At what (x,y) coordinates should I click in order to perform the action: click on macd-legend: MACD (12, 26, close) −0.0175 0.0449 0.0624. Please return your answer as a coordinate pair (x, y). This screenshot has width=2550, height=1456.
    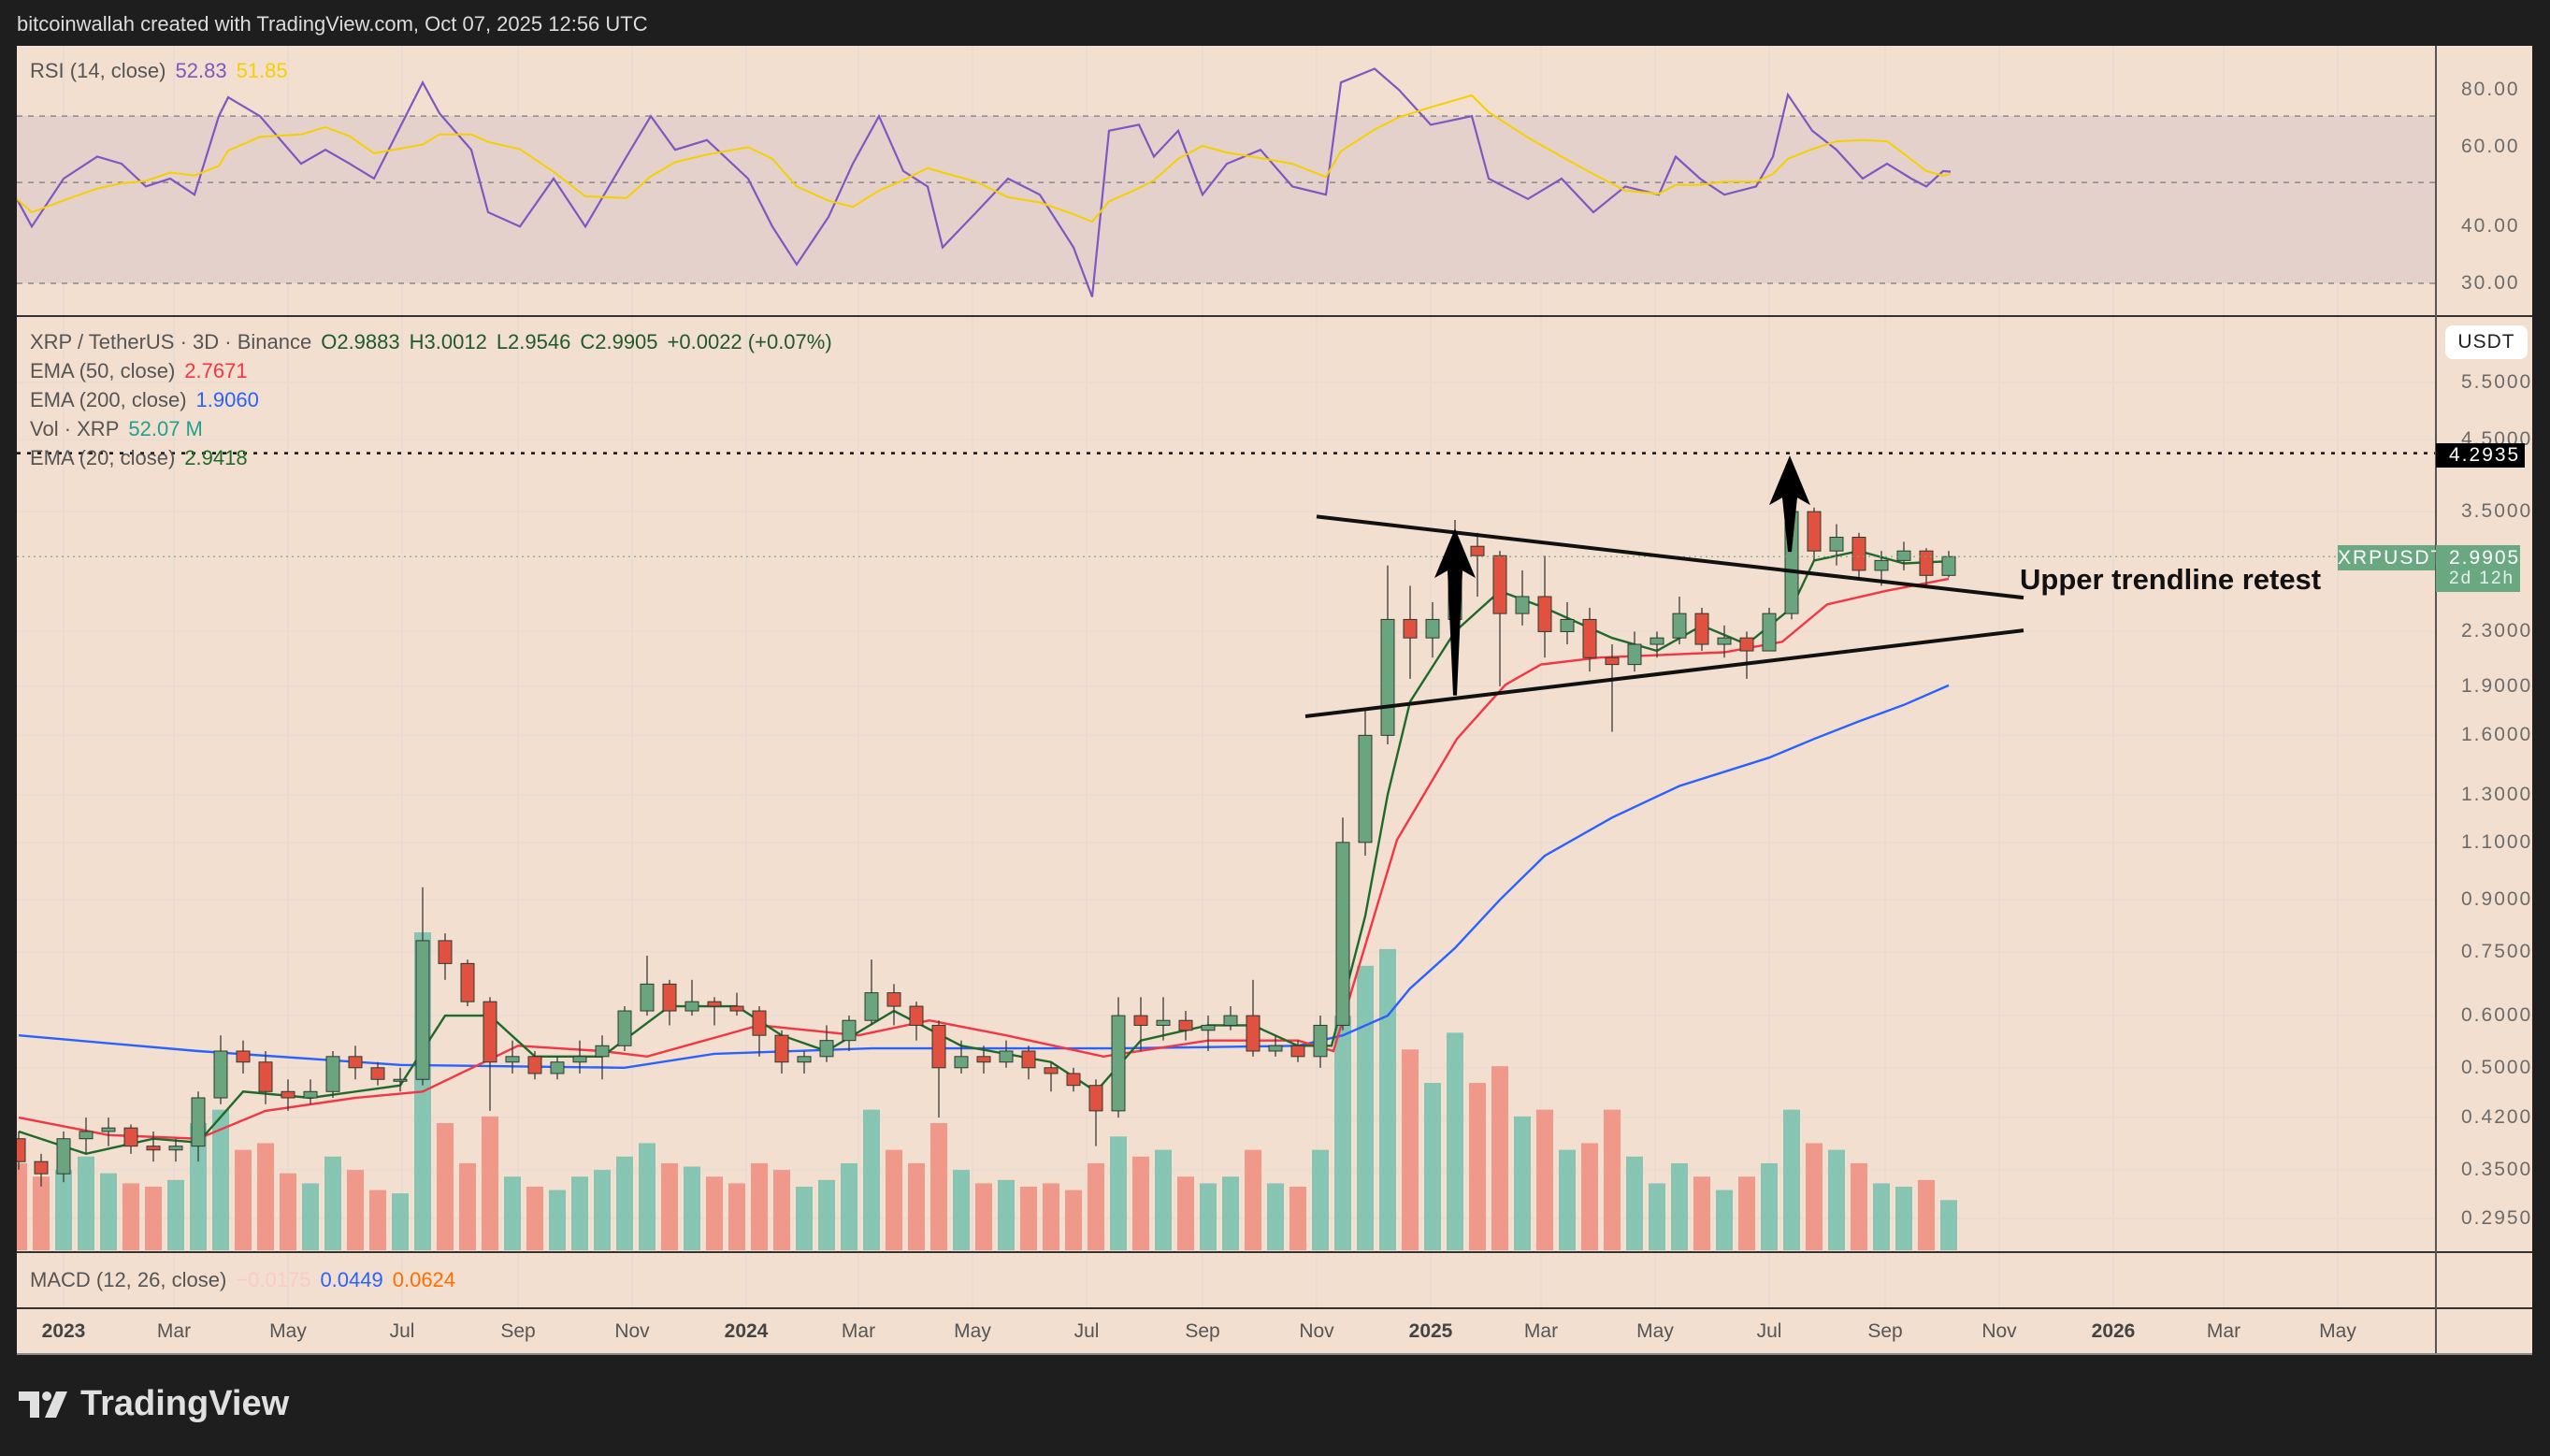
    Looking at the image, I should click on (247, 1280).